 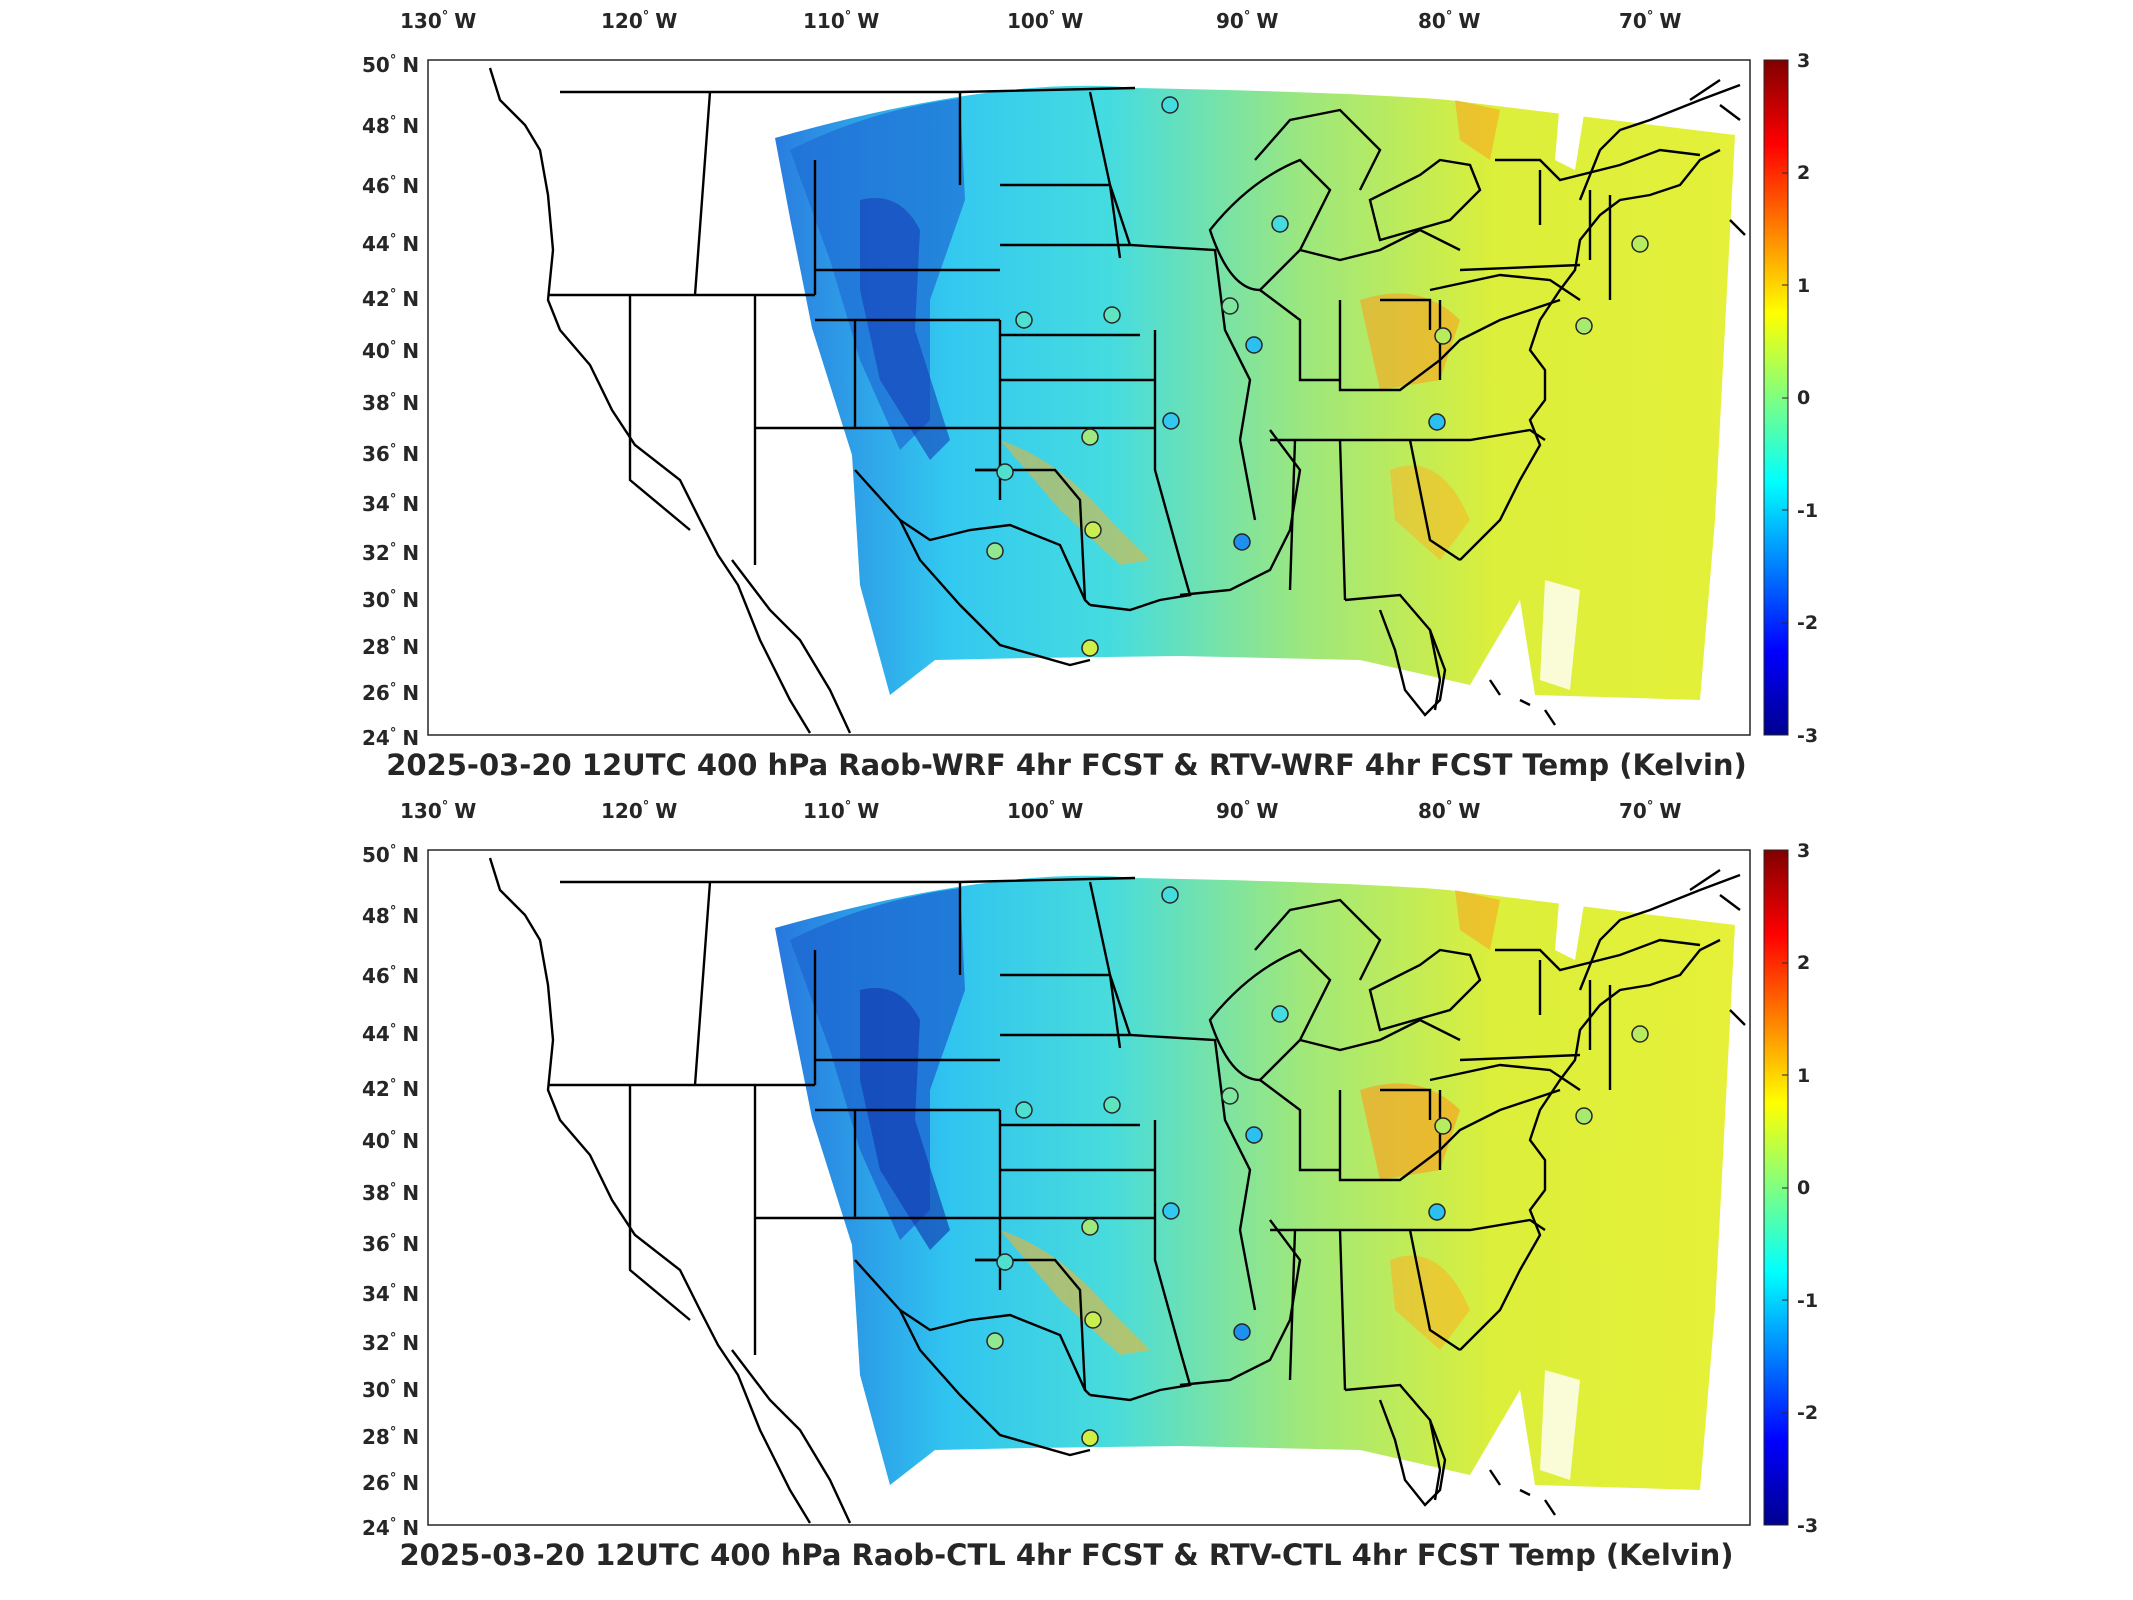 What do you see at coordinates (390, 244) in the screenshot?
I see `lat-tick-label: 44° N` at bounding box center [390, 244].